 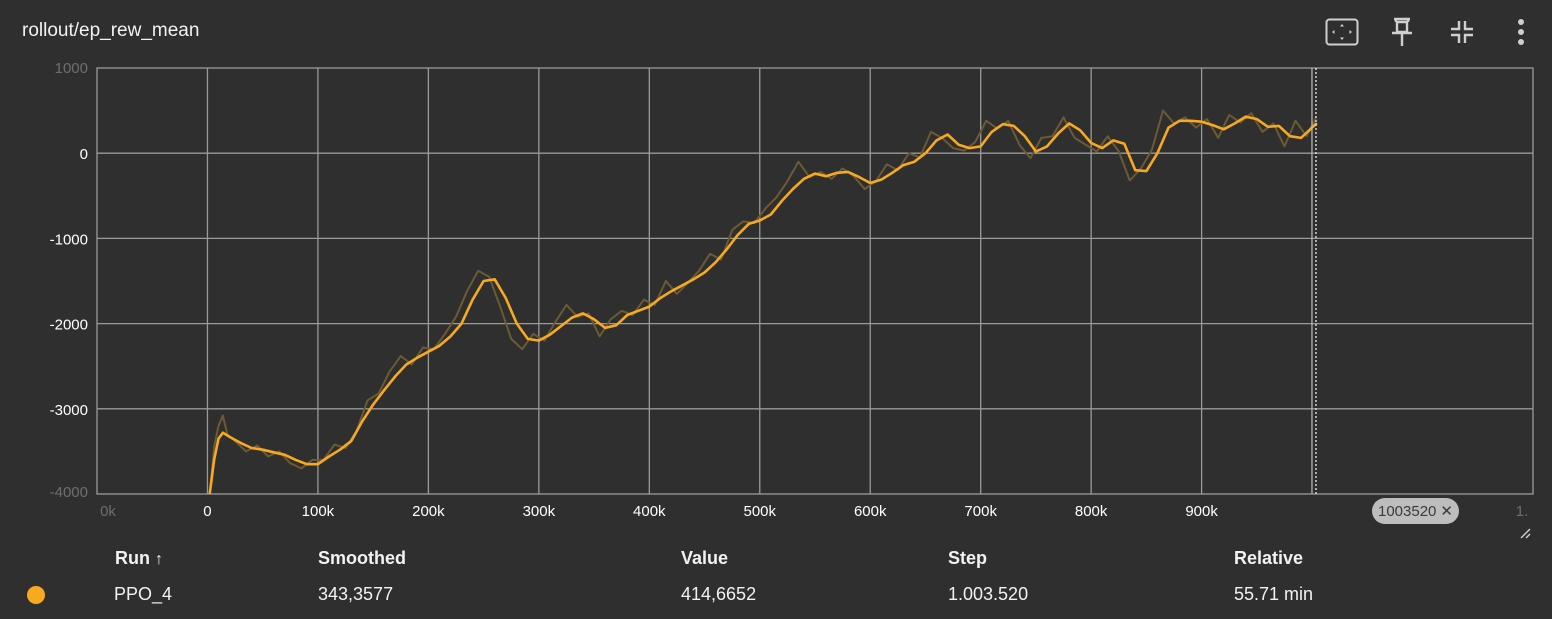 I want to click on pin-icon, so click(x=1402, y=31).